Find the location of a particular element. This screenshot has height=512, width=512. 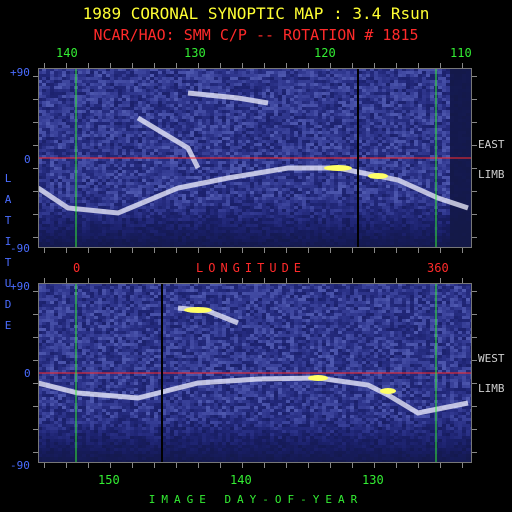

west-limb-label: LIMB is located at coordinates (491, 388).